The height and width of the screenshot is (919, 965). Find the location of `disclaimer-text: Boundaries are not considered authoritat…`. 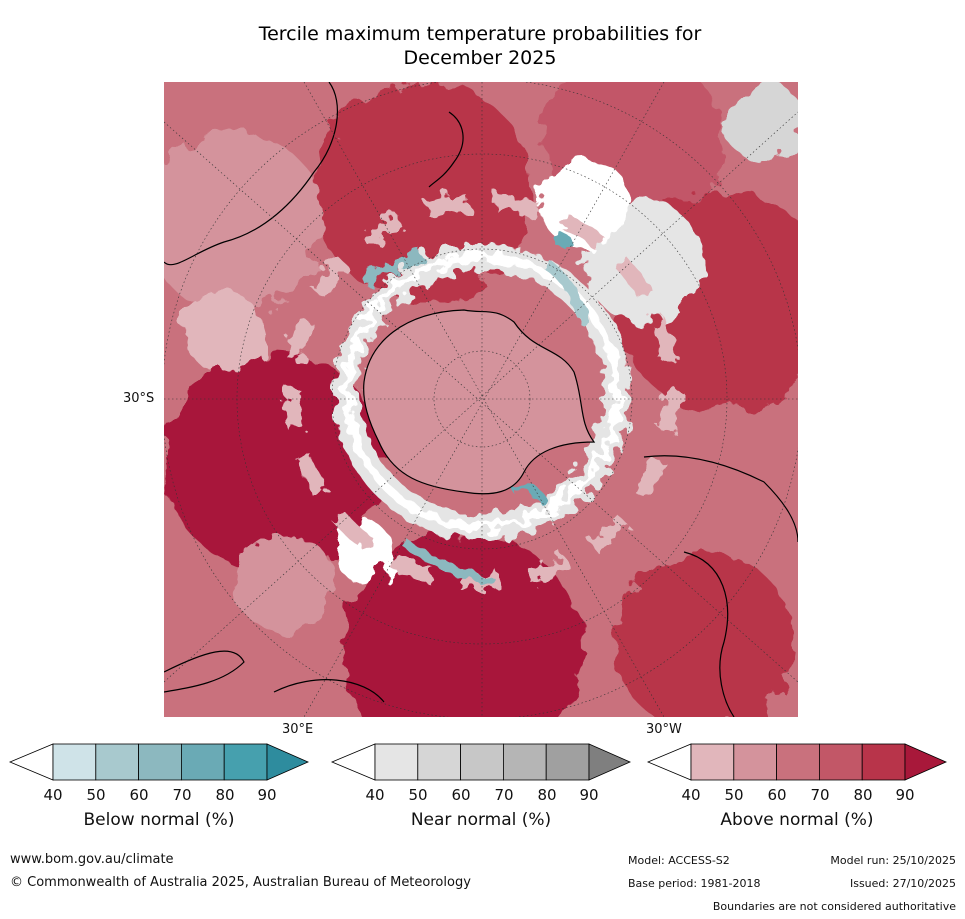

disclaimer-text: Boundaries are not considered authoritat… is located at coordinates (834, 906).